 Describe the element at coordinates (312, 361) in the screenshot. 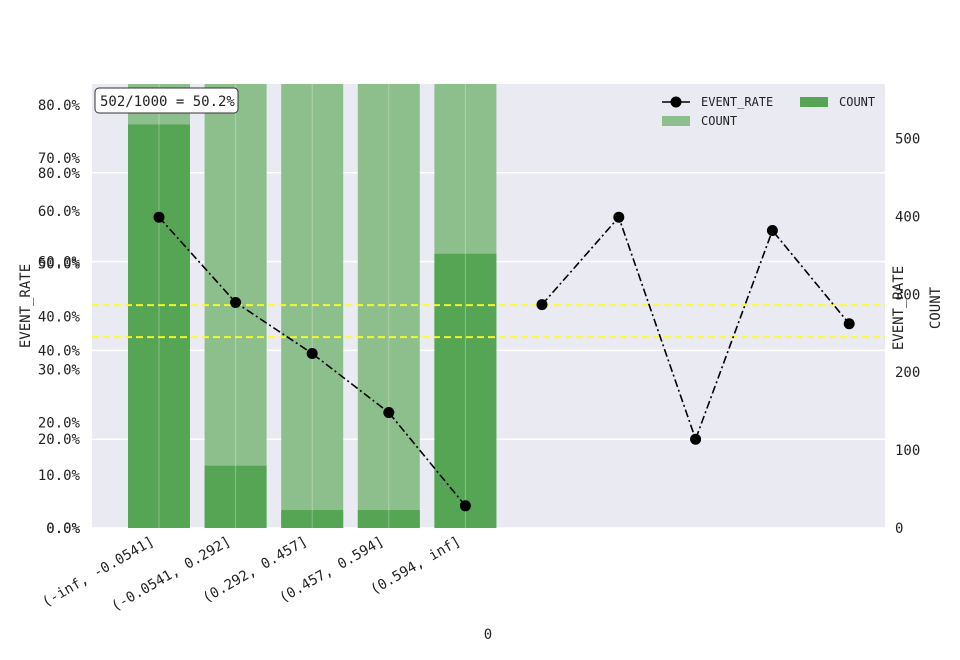

I see `event-rate-line` at that location.